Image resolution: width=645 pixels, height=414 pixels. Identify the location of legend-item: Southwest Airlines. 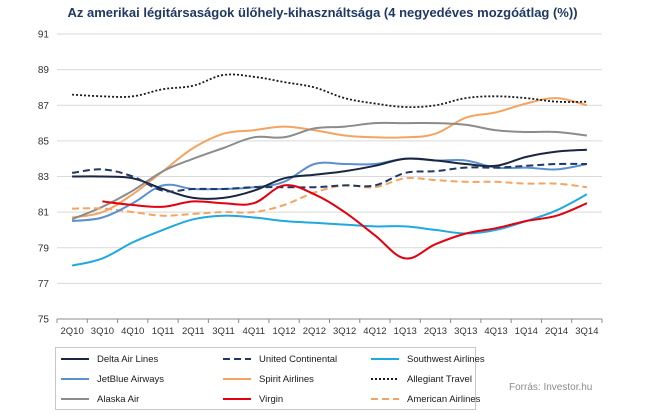
(427, 359).